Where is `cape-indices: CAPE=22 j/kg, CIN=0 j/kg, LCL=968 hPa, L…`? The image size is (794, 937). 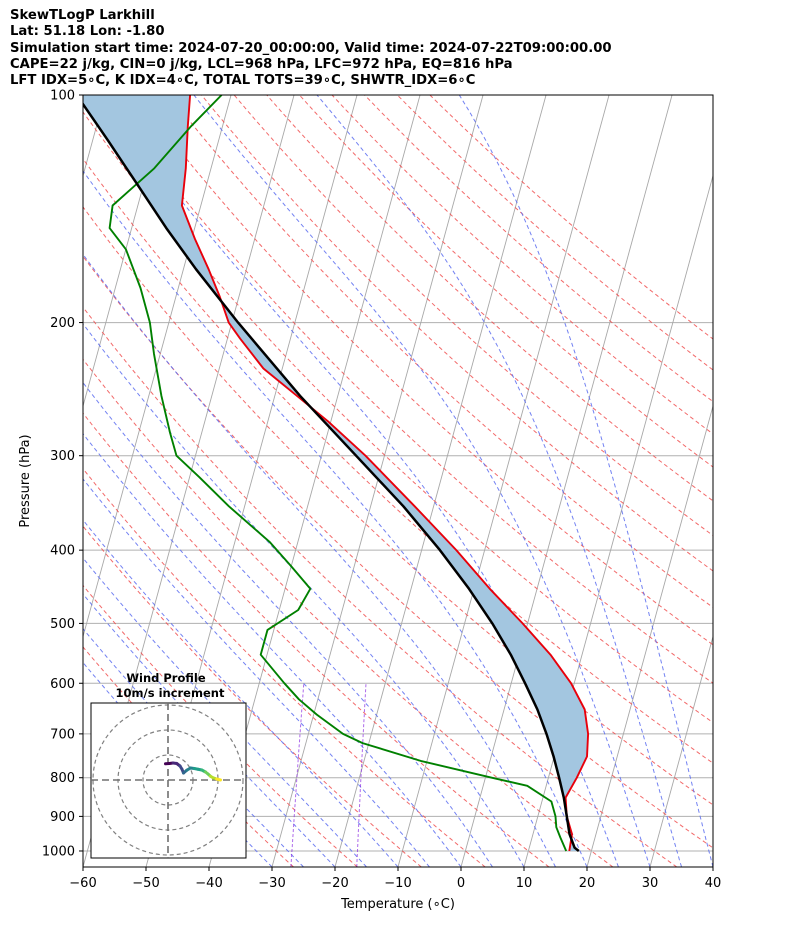
cape-indices: CAPE=22 j/kg, CIN=0 j/kg, LCL=968 hPa, L… is located at coordinates (261, 64).